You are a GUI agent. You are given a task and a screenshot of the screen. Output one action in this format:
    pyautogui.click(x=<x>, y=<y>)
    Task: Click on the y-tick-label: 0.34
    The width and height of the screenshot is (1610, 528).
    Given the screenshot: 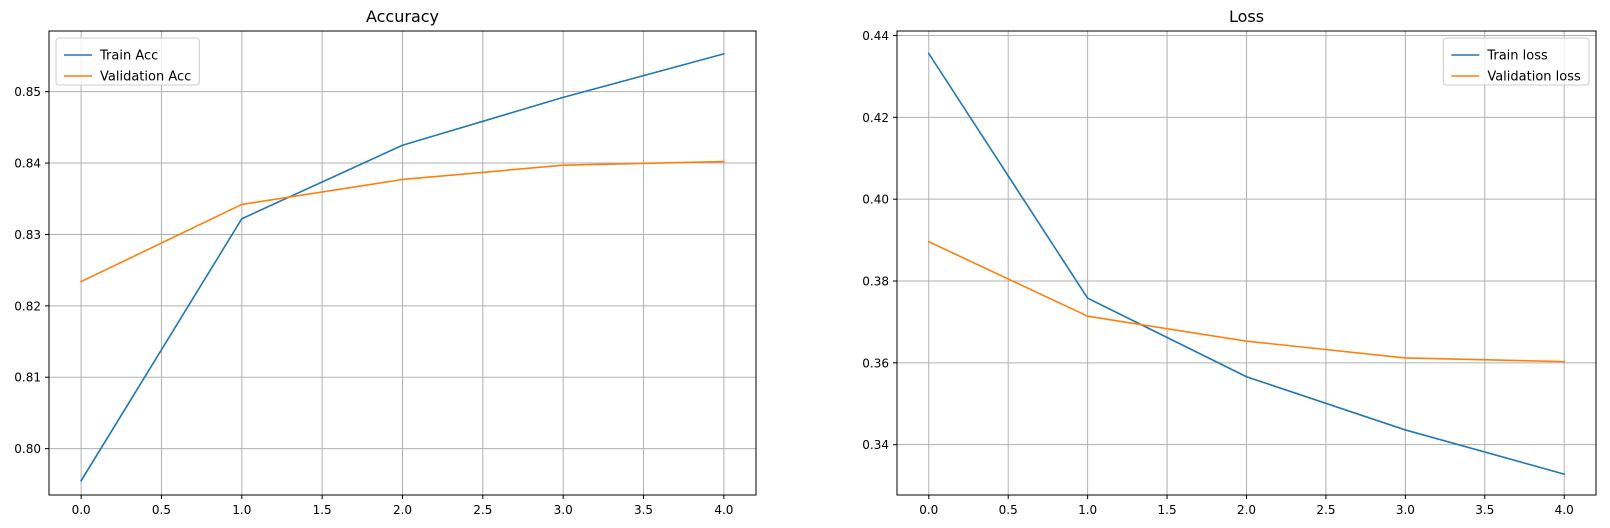 What is the action you would take?
    pyautogui.click(x=875, y=445)
    